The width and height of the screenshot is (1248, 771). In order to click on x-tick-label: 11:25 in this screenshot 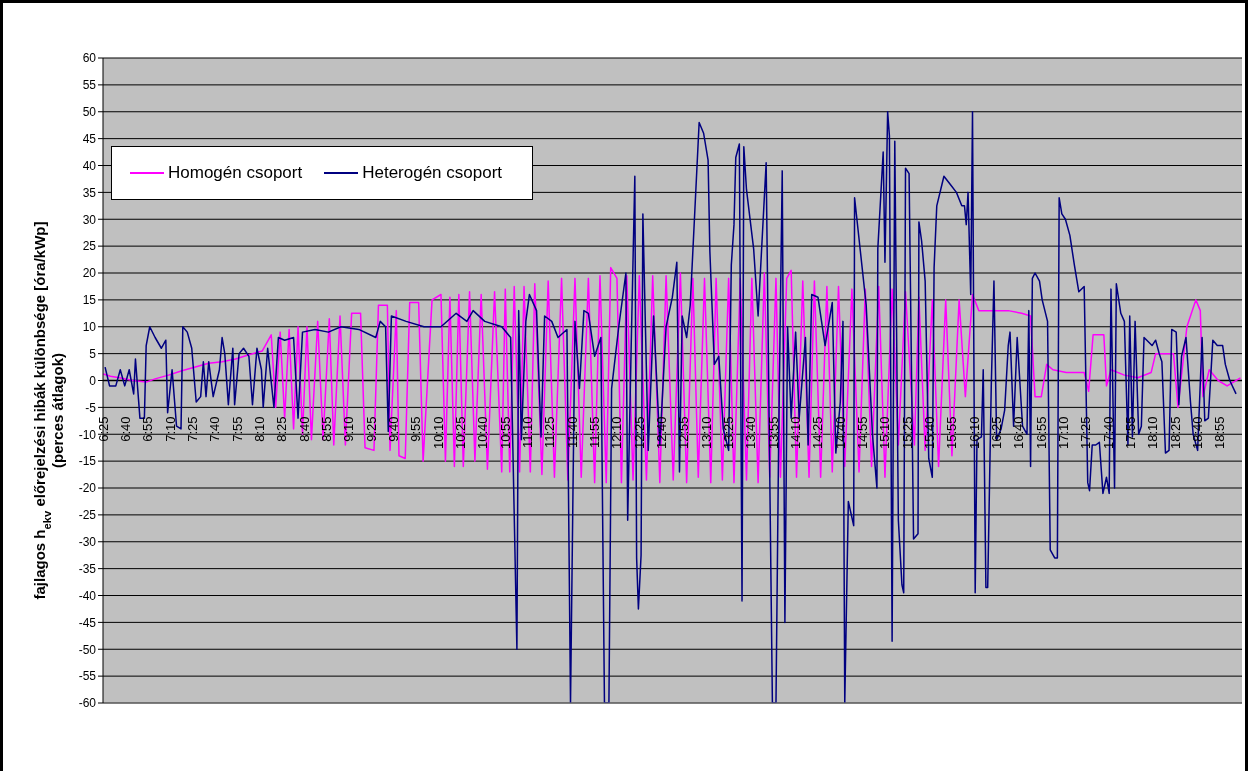, I will do `click(550, 432)`.